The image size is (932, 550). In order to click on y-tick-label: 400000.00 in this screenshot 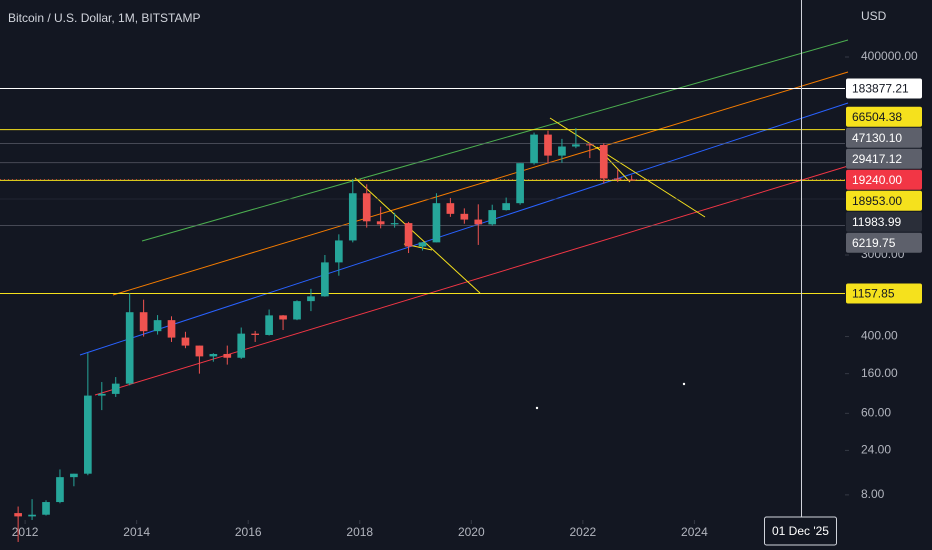, I will do `click(889, 56)`.